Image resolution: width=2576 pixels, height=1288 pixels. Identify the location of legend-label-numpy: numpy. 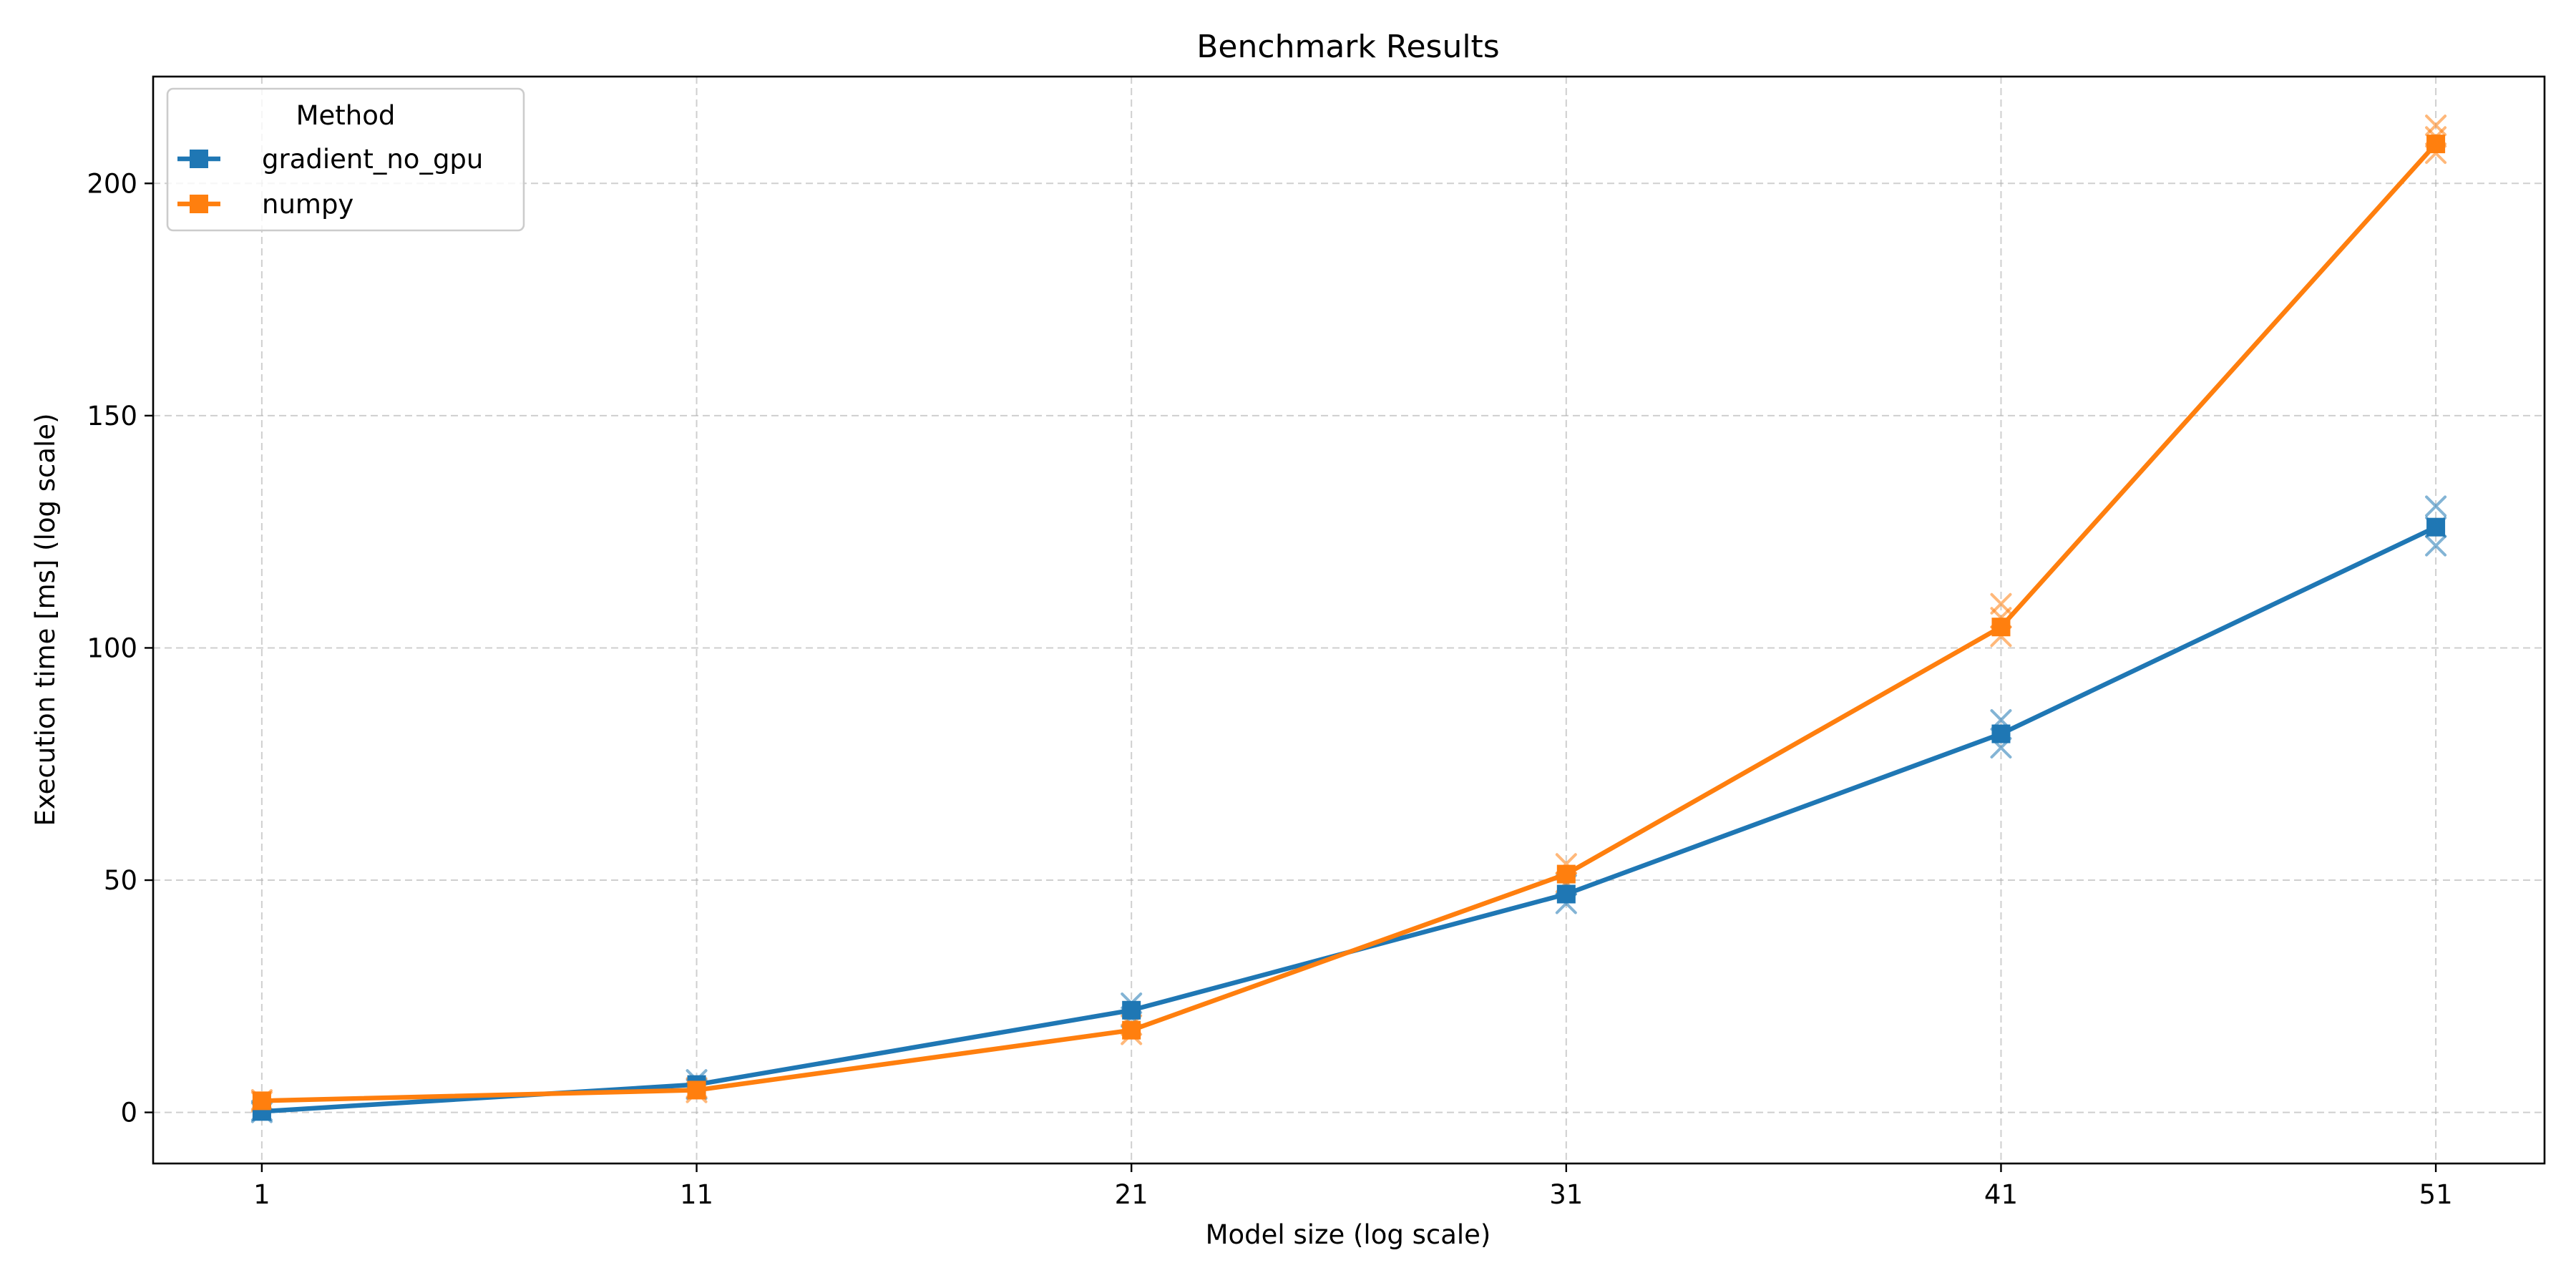
(307, 204).